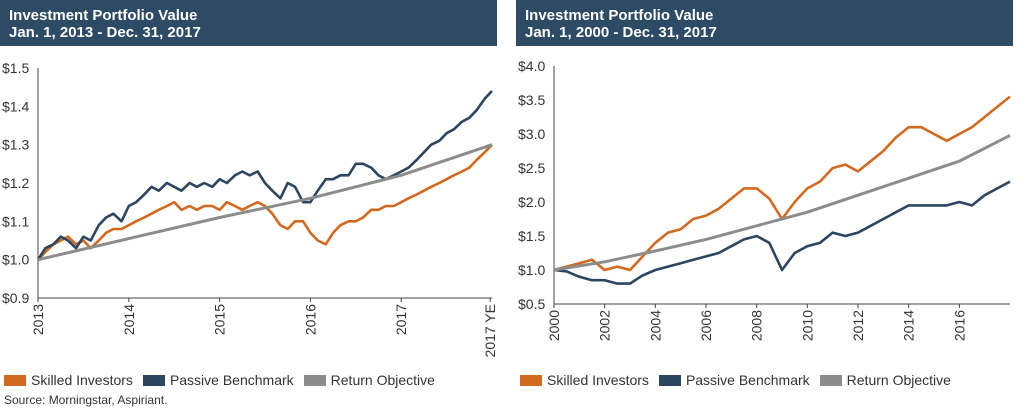 This screenshot has height=412, width=1024. I want to click on chart-subtitle: Jan. 1, 2013 - Dec. 31, 2017, so click(105, 32).